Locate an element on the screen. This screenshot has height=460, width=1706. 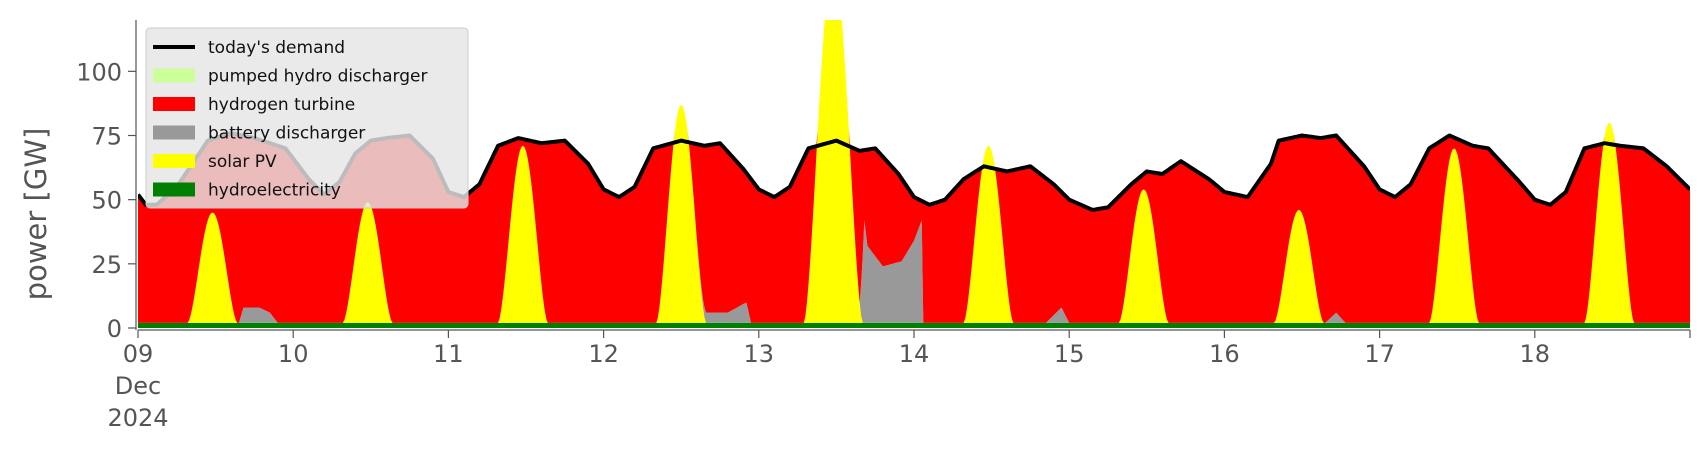
y-tick-label: 75 is located at coordinates (106, 137).